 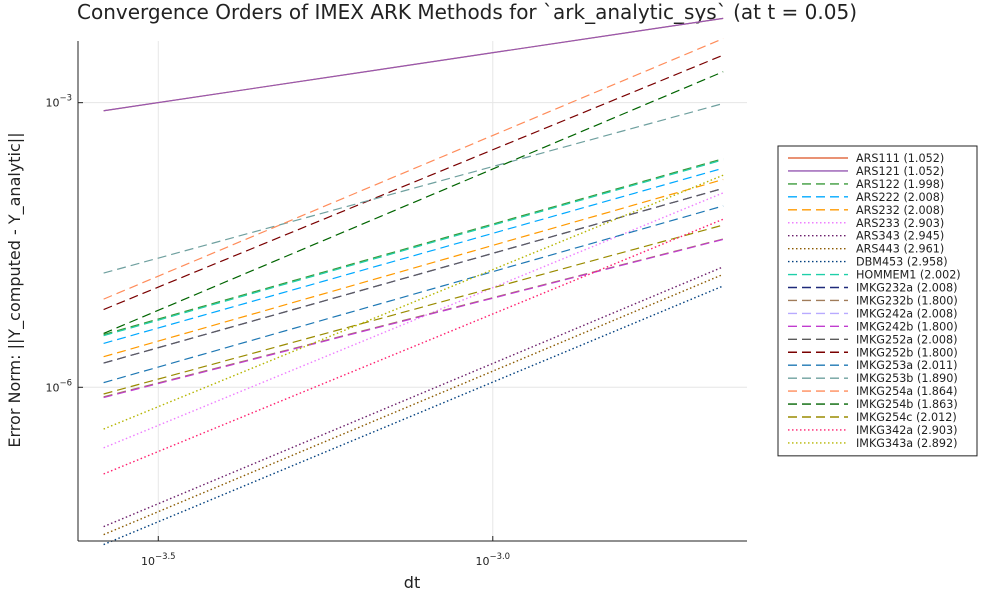 What do you see at coordinates (906, 391) in the screenshot?
I see `legend-entry: IMKG254a (1.864)` at bounding box center [906, 391].